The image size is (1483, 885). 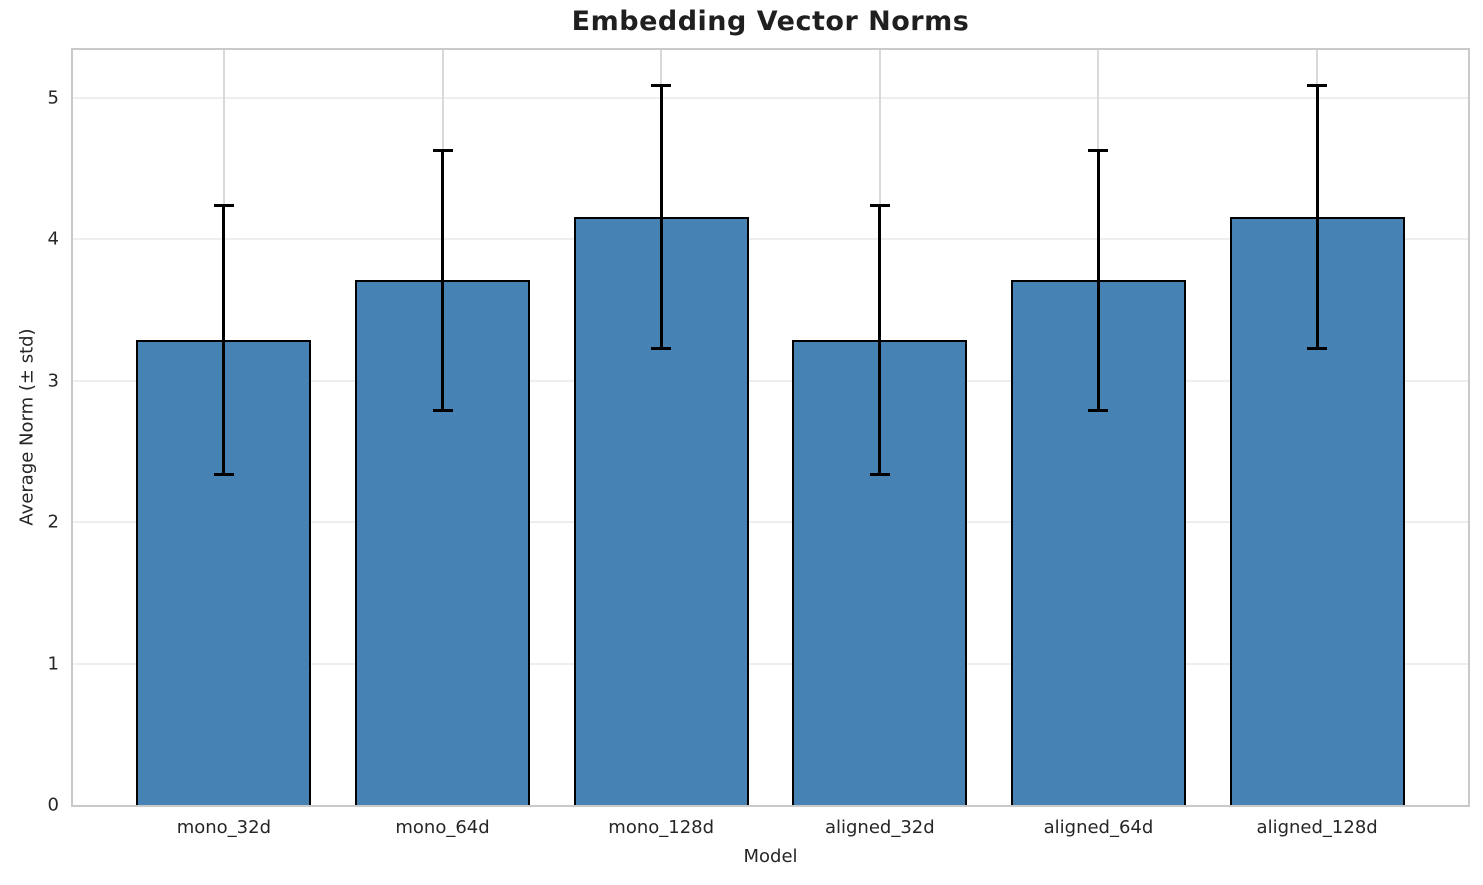 What do you see at coordinates (1317, 827) in the screenshot?
I see `x-tick-label-aligned_128d: aligned_128d` at bounding box center [1317, 827].